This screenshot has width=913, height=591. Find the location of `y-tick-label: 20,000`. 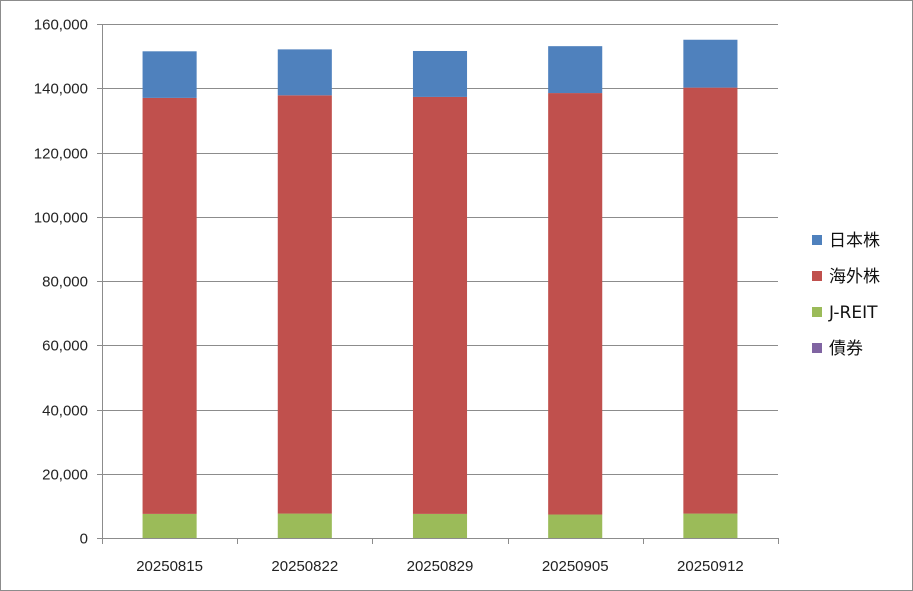

y-tick-label: 20,000 is located at coordinates (65, 475).